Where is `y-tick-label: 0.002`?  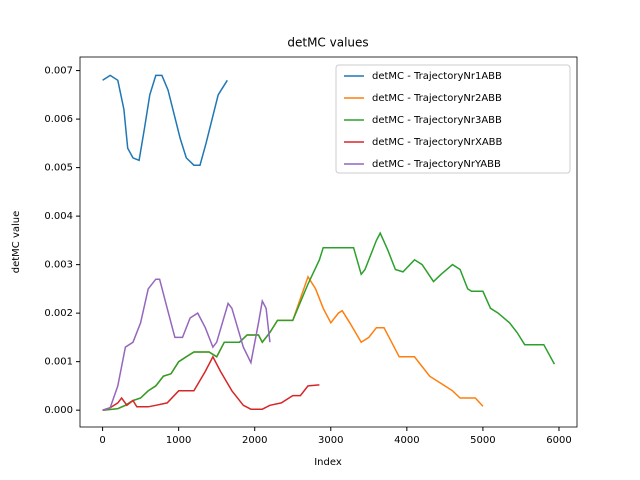 y-tick-label: 0.002 is located at coordinates (58, 313).